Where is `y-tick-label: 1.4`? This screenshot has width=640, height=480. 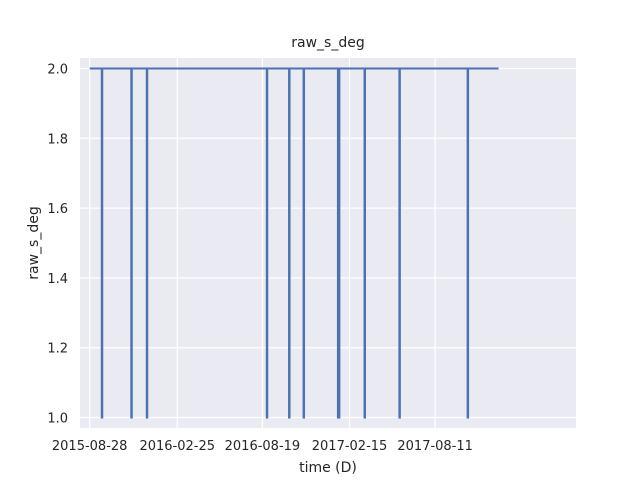 y-tick-label: 1.4 is located at coordinates (57, 279).